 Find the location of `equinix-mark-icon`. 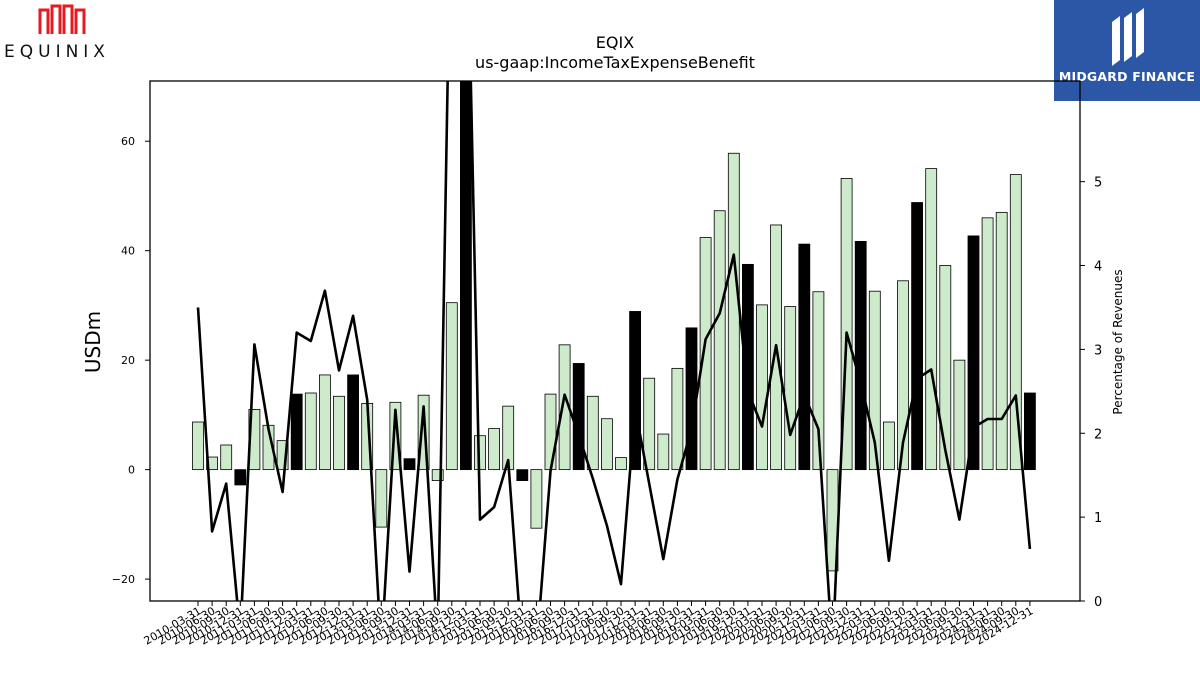

equinix-mark-icon is located at coordinates (62, 19).